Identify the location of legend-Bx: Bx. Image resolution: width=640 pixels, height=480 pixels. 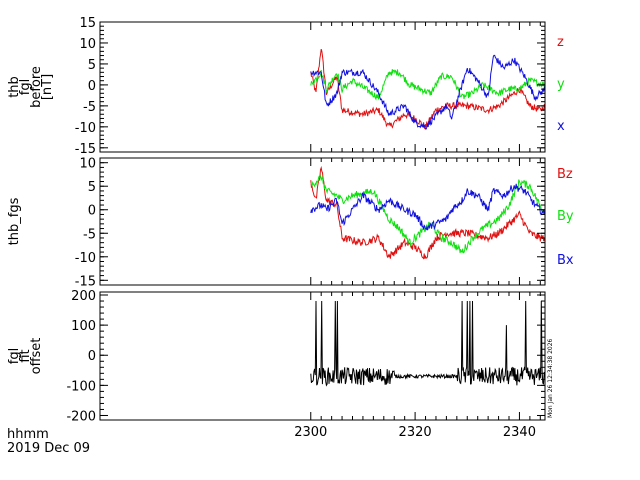
(565, 260).